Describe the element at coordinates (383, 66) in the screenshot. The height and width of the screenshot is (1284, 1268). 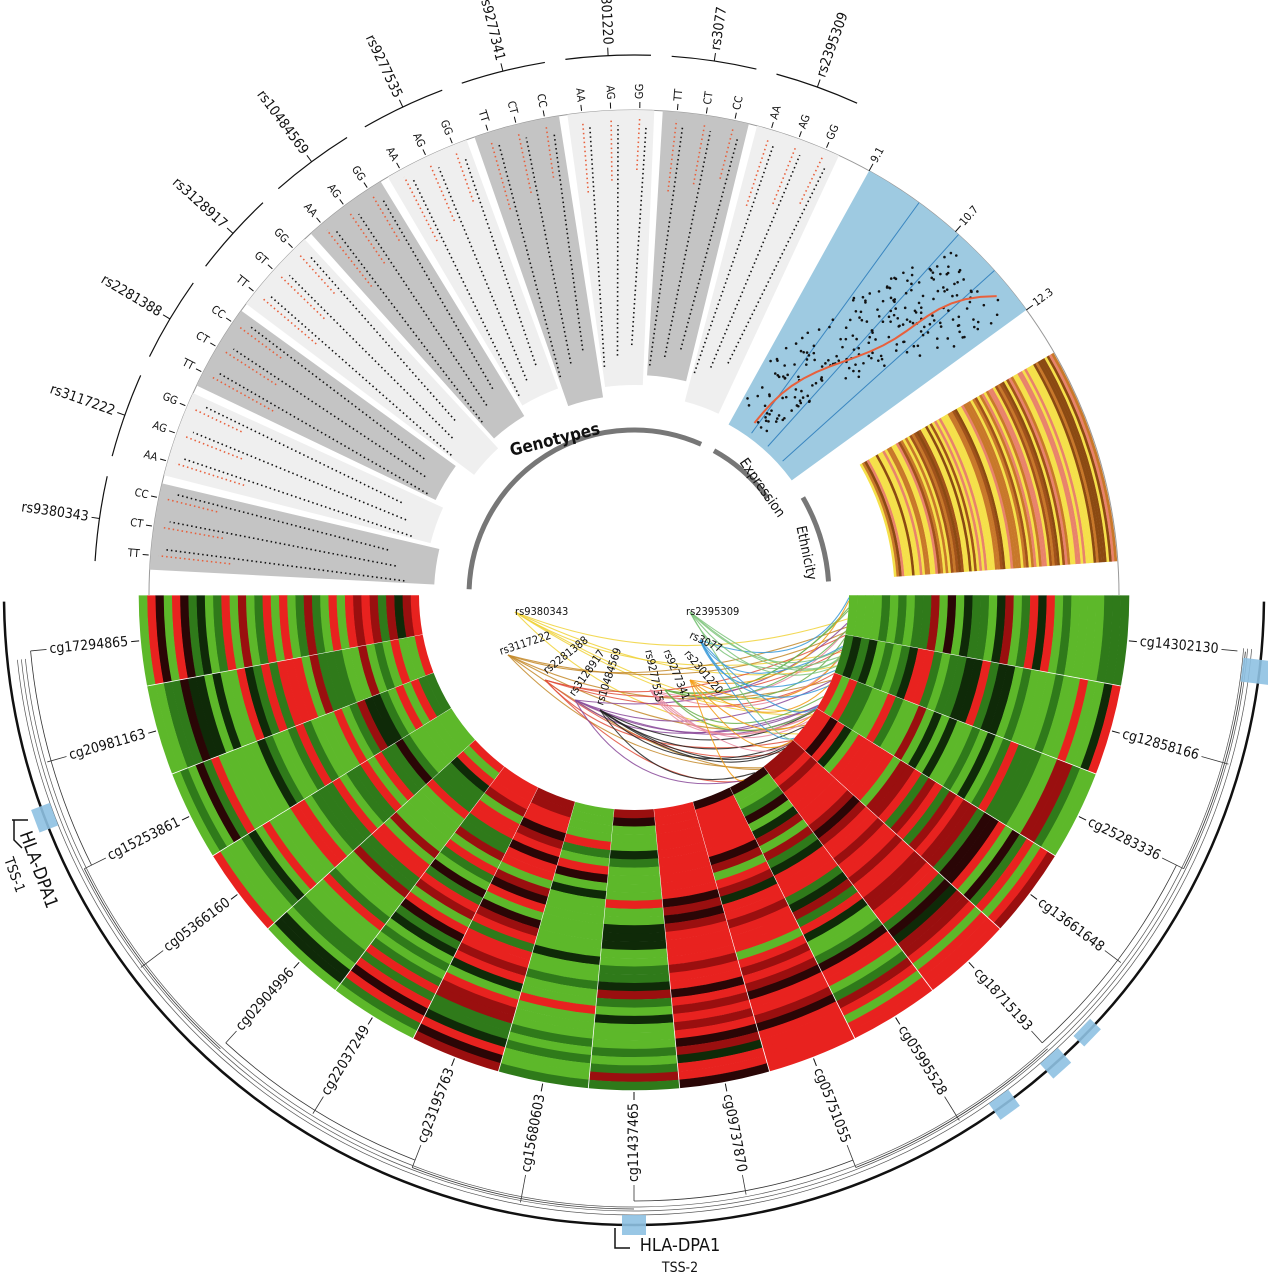
I see `snp-label: rs9277535` at that location.